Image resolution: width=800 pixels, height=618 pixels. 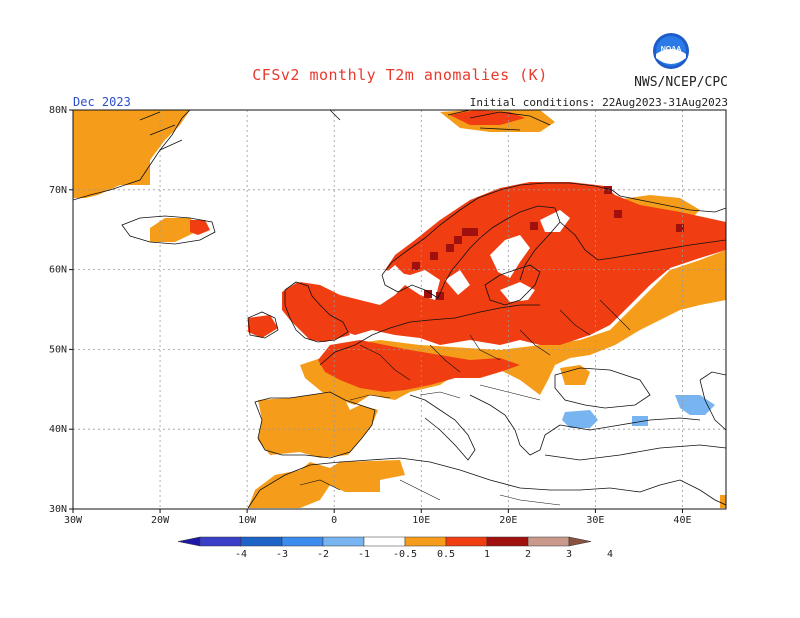 What do you see at coordinates (323, 554) in the screenshot?
I see `colorbar-label: -2` at bounding box center [323, 554].